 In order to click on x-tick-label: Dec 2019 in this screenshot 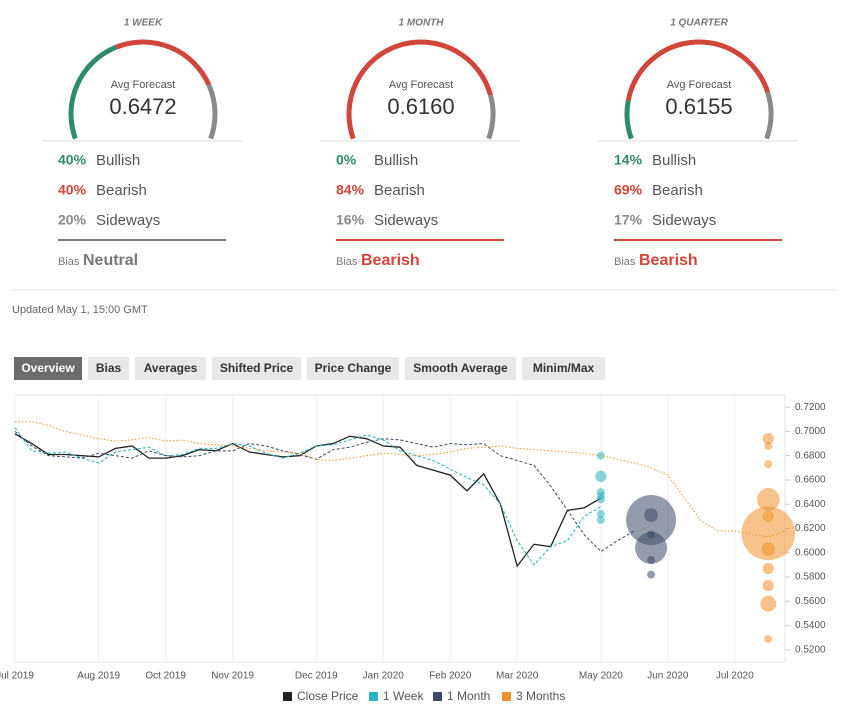, I will do `click(316, 676)`.